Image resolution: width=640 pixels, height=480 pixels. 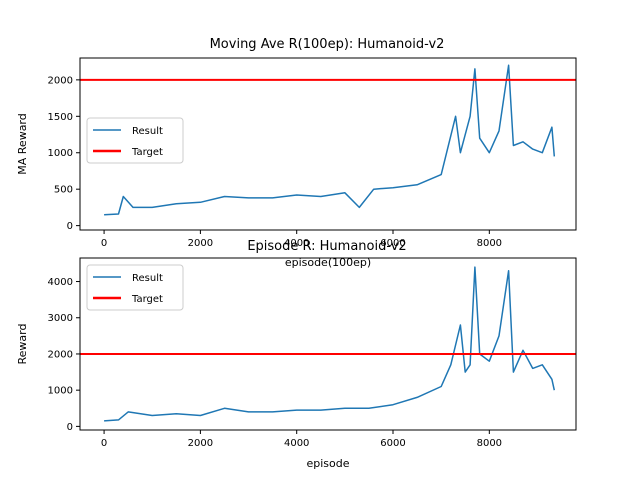 What do you see at coordinates (327, 44) in the screenshot?
I see `chart-title: Moving Ave R(100ep): Humanoid-v2` at bounding box center [327, 44].